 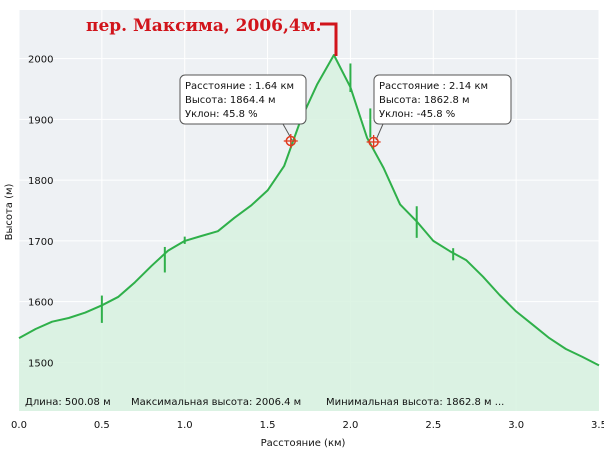 What do you see at coordinates (40, 181) in the screenshot?
I see `y-tick-label: 1800` at bounding box center [40, 181].